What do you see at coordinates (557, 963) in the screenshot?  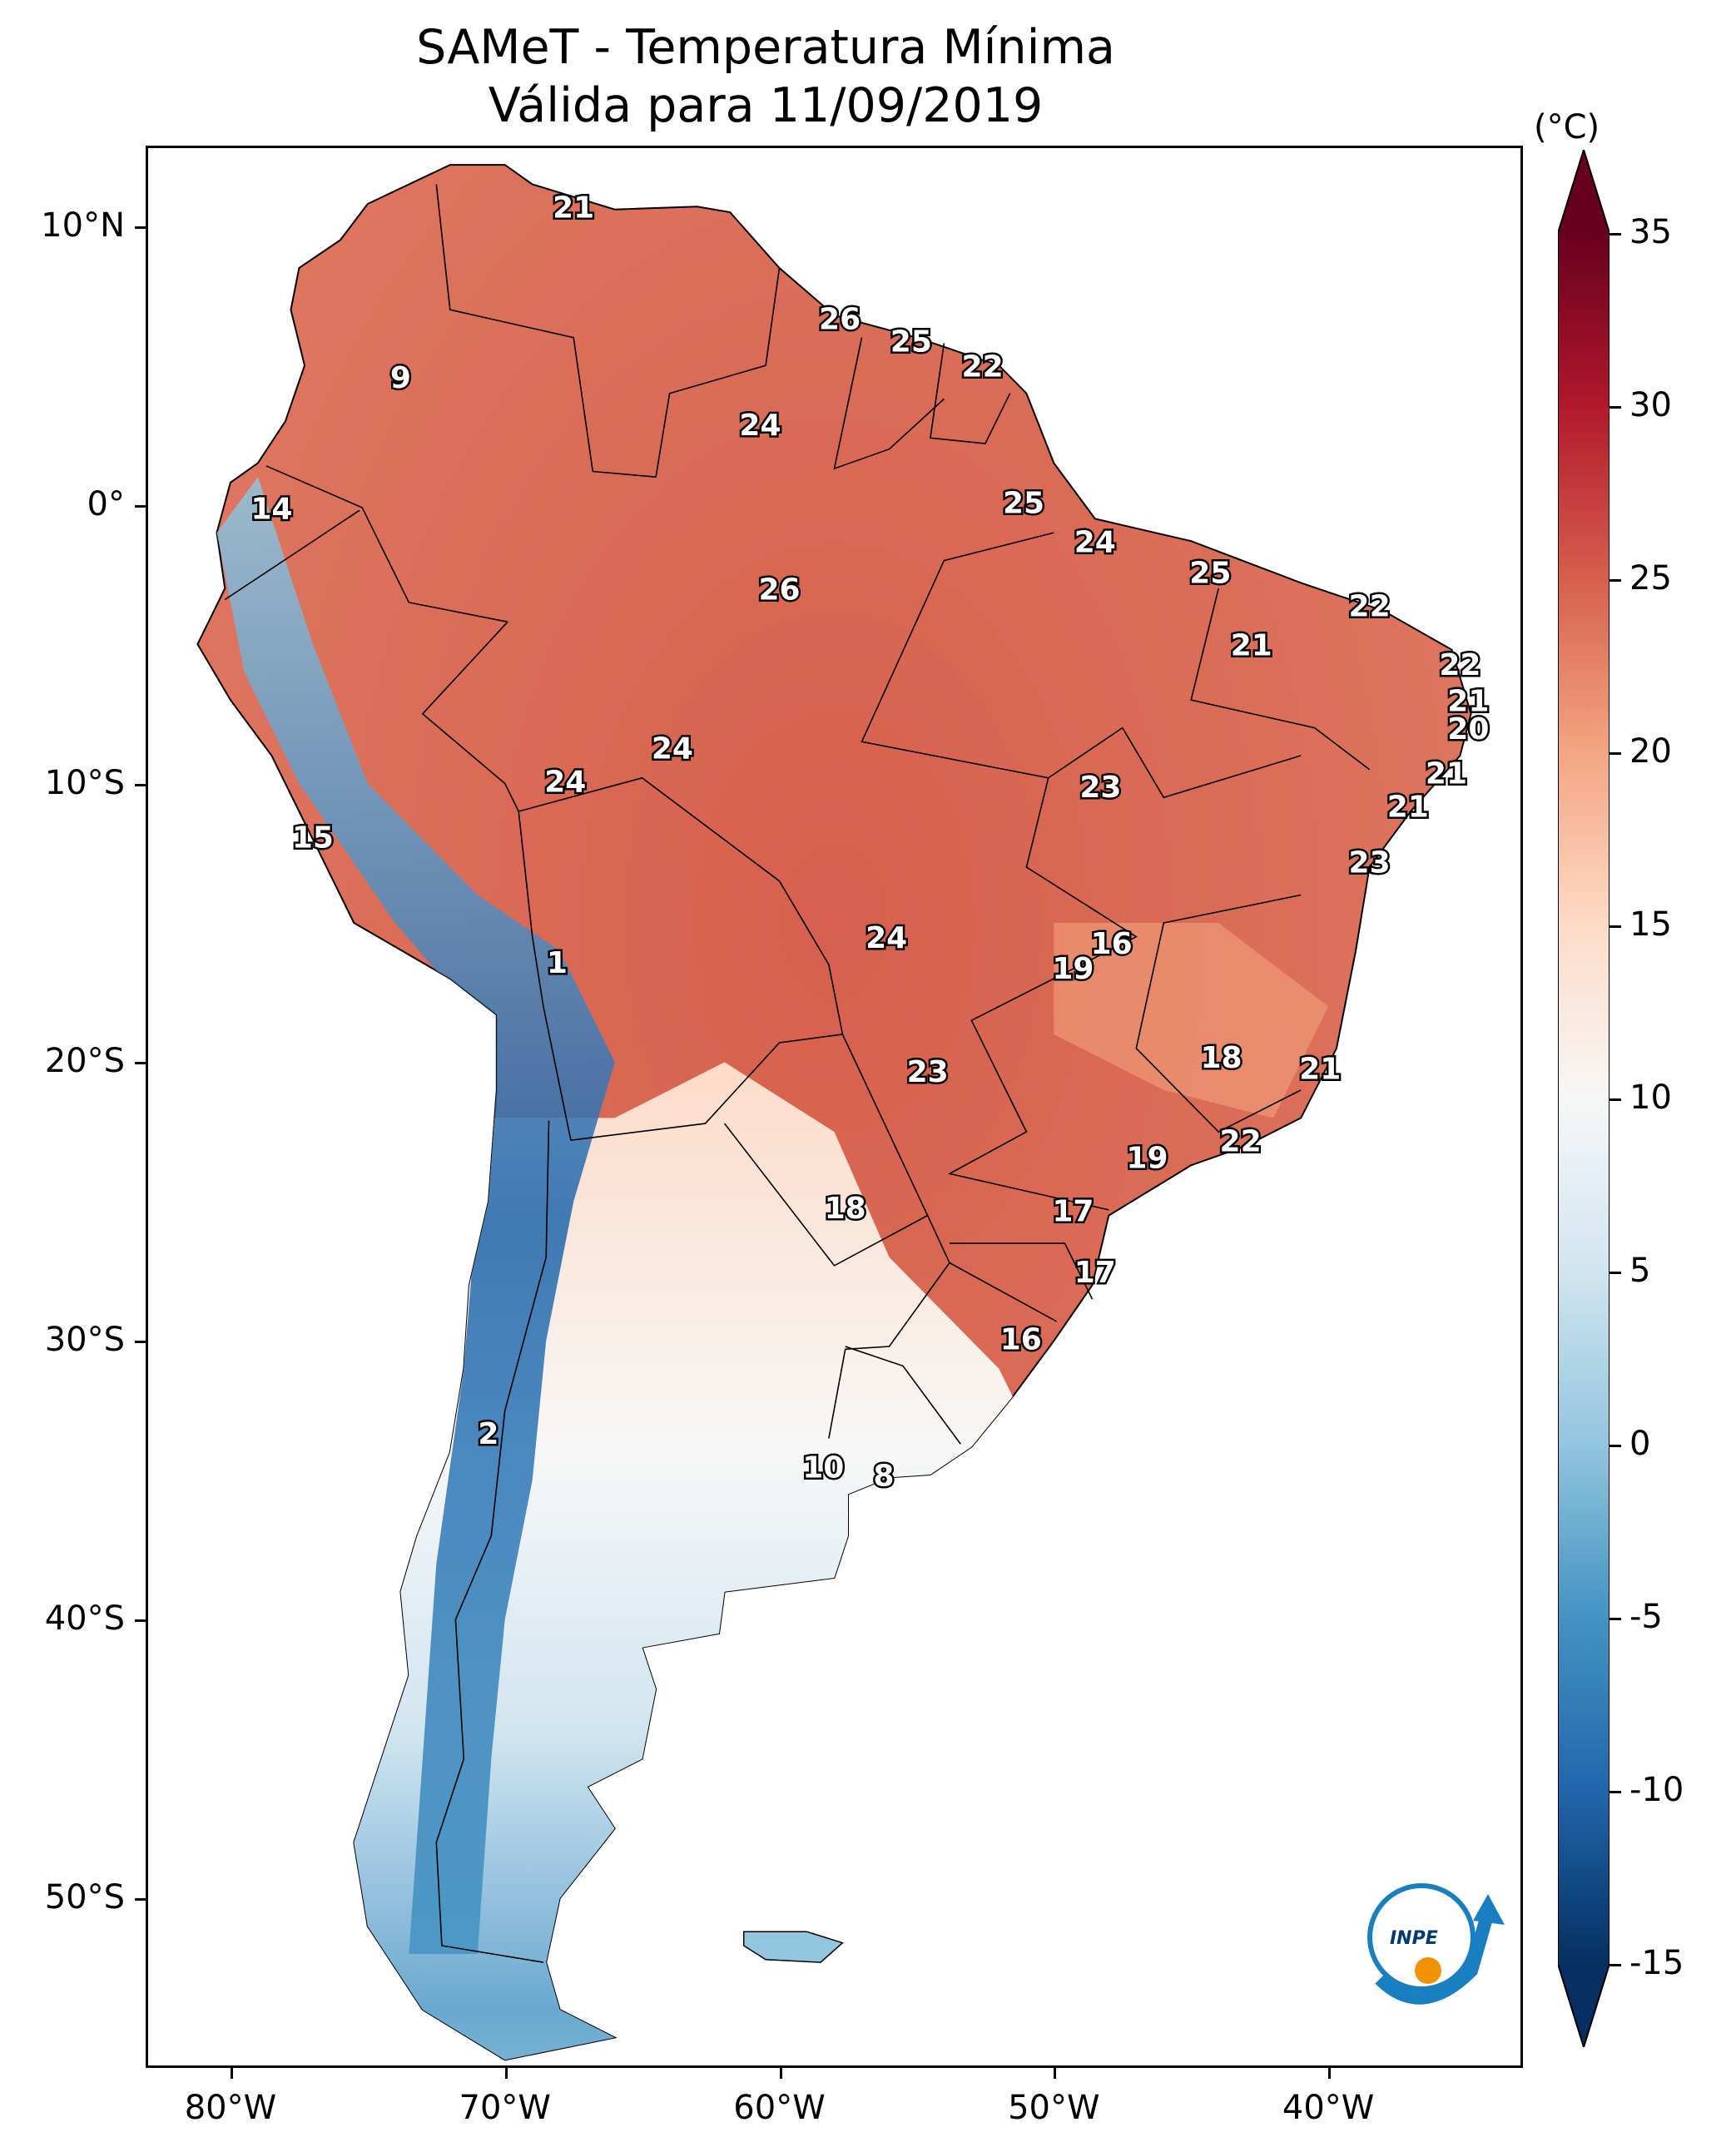 I see `station-value-label: 1` at bounding box center [557, 963].